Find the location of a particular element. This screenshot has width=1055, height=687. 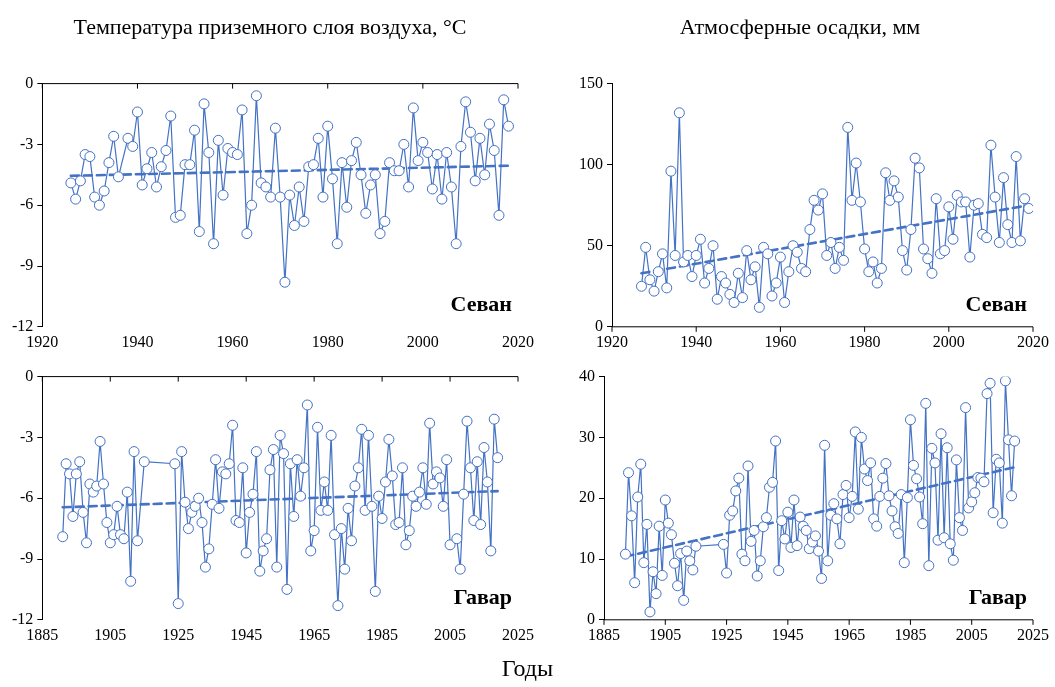

y-tick-label: 50 is located at coordinates (595, 244).